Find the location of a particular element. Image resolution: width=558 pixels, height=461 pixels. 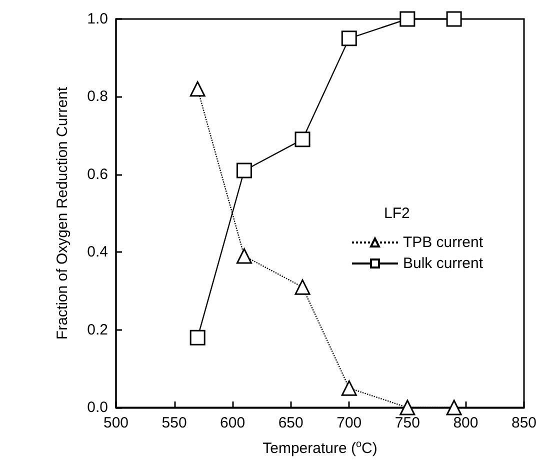

legend-label: TPB current is located at coordinates (443, 242).